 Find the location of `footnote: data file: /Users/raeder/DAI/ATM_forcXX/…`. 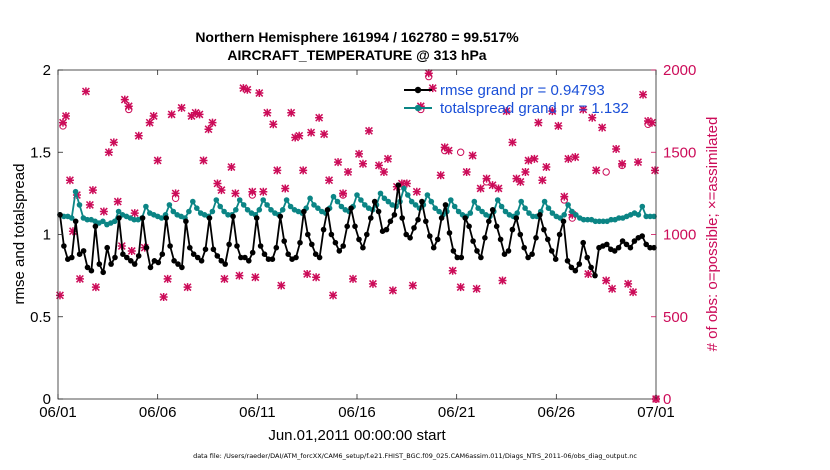

footnote: data file: /Users/raeder/DAI/ATM_forcXX/… is located at coordinates (415, 456).